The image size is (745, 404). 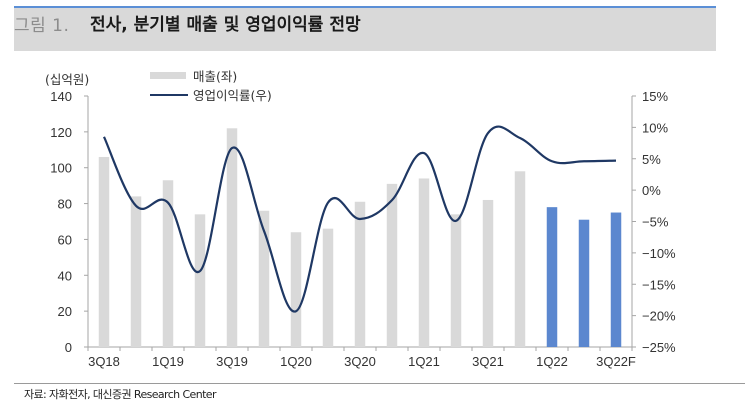 I want to click on right-axis-label: −25%, so click(x=659, y=347).